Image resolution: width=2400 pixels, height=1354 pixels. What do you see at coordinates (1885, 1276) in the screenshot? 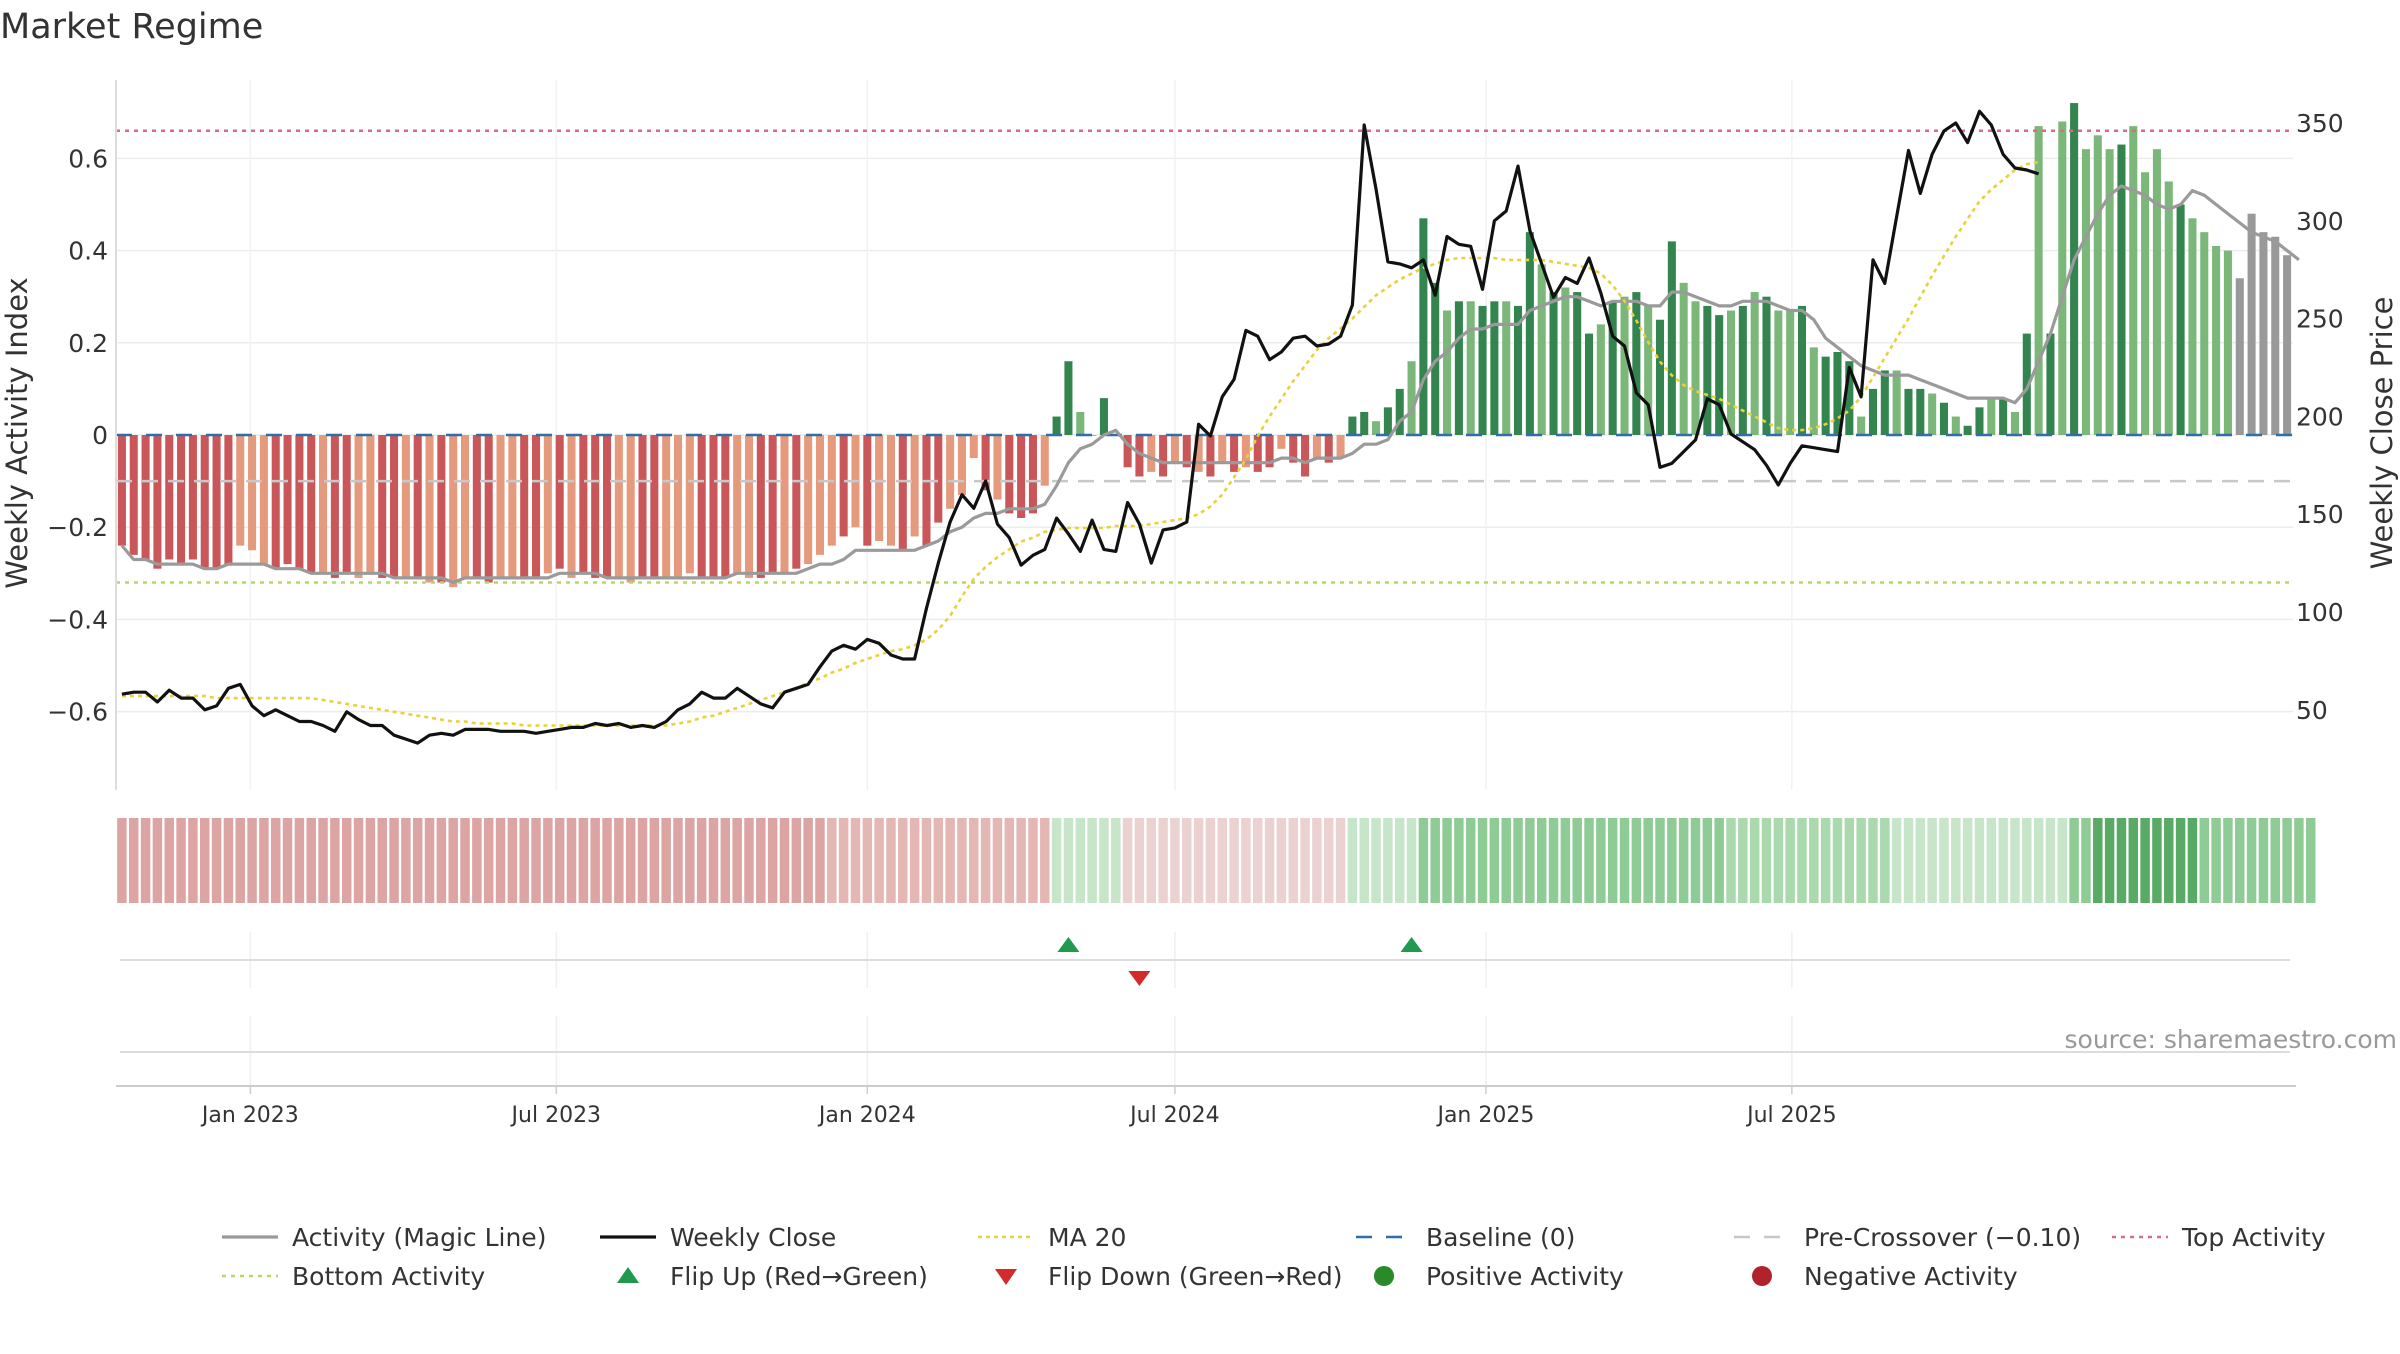
I see `legend-item: Negative Activity` at bounding box center [1885, 1276].